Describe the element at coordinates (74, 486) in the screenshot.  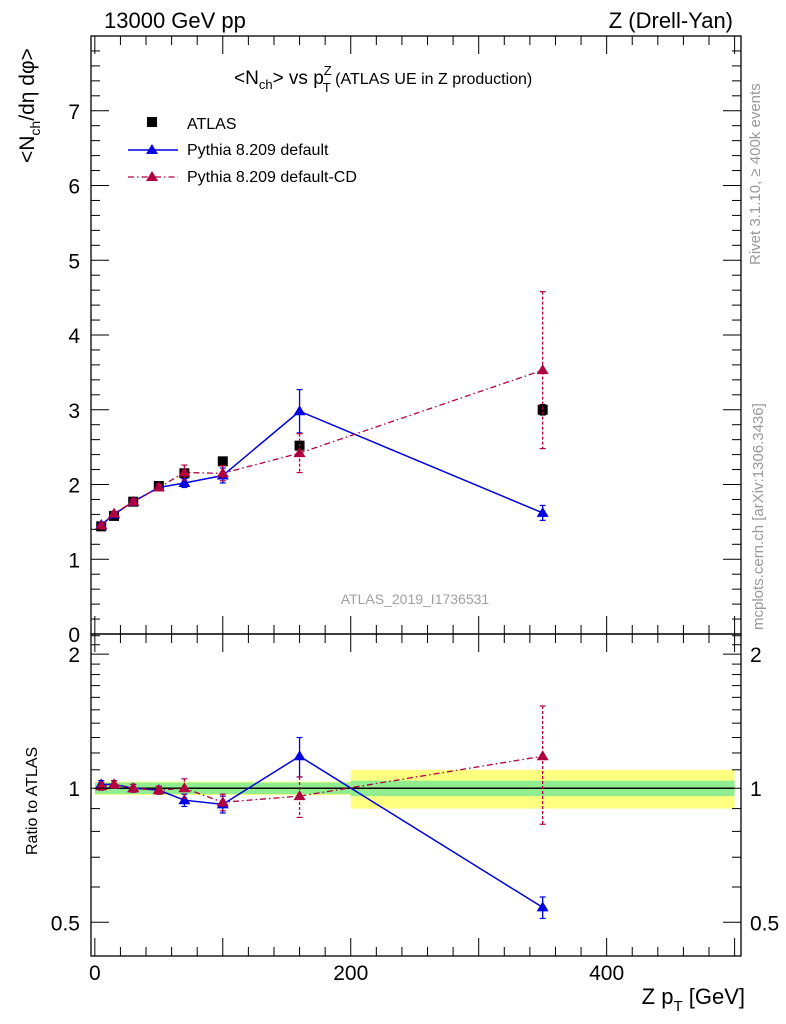
I see `main-y-tick-label: 2` at that location.